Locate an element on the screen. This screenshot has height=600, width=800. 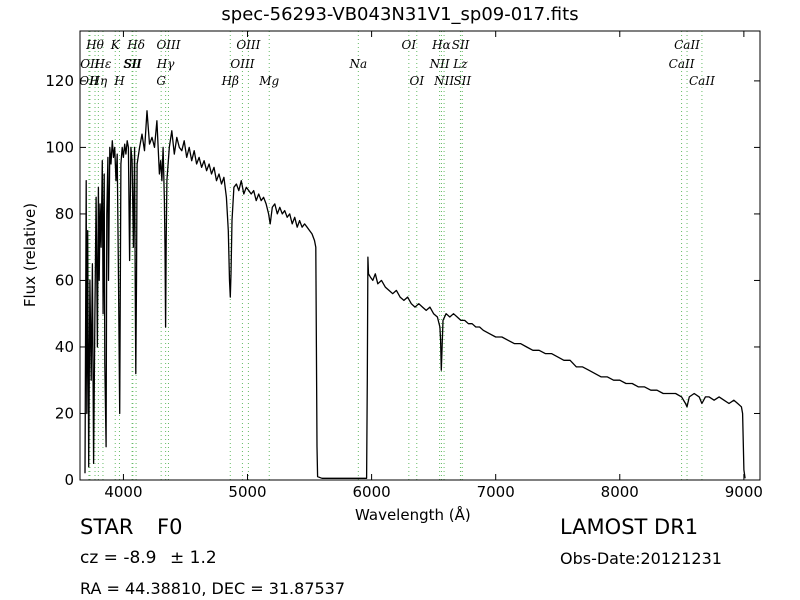
y-tick-label: 20 is located at coordinates (64, 413).